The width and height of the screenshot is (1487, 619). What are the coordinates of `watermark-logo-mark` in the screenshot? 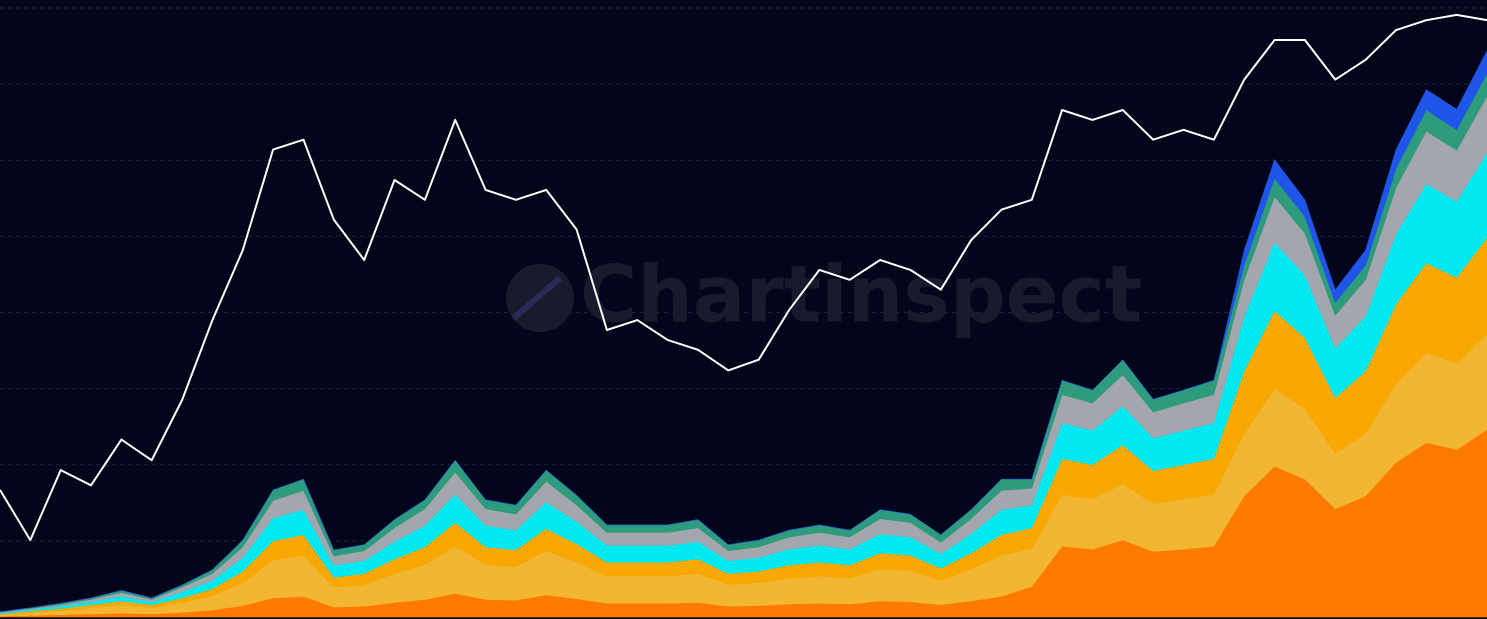 It's located at (537, 298).